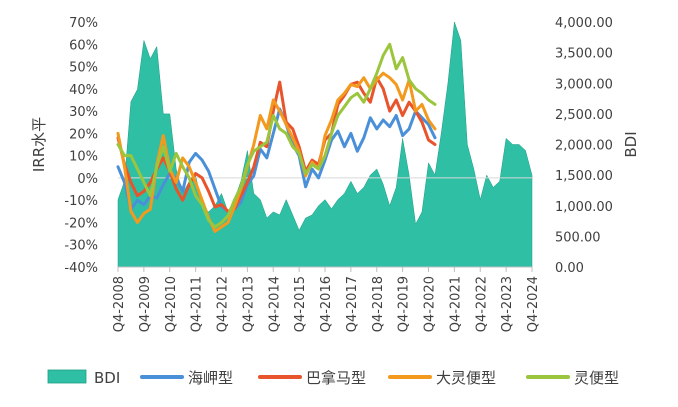  What do you see at coordinates (631, 144) in the screenshot?
I see `right-y-axis-title: BDI` at bounding box center [631, 144].